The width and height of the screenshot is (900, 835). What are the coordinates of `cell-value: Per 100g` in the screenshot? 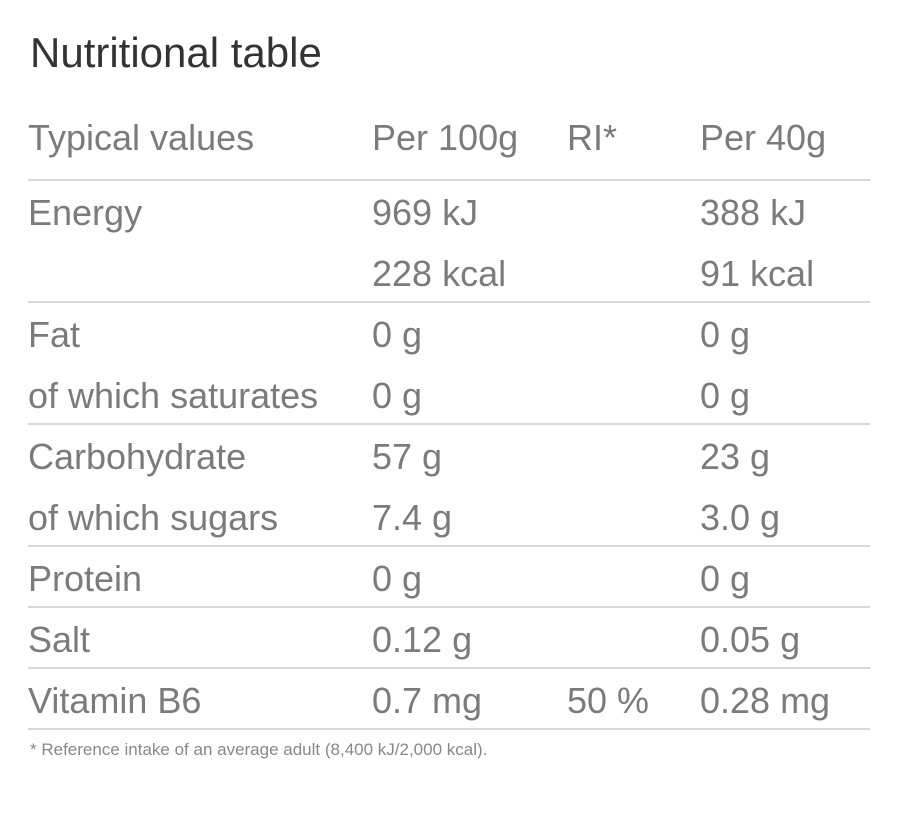 It's located at (445, 137).